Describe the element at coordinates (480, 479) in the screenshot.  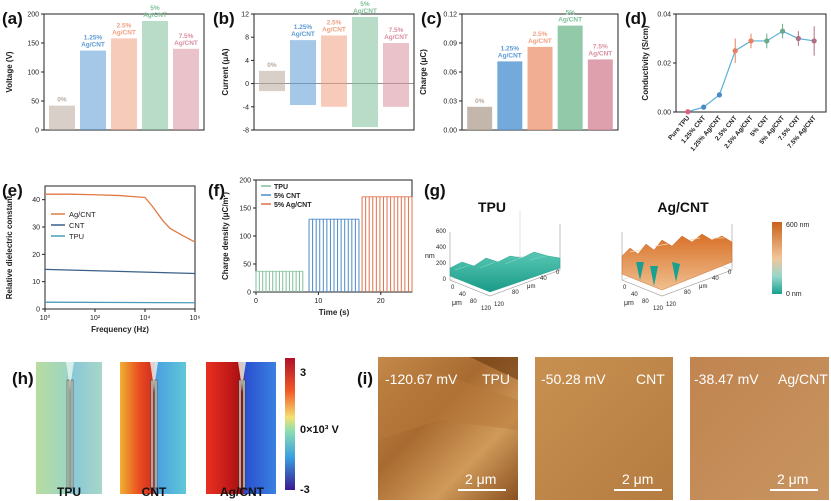
I see `i-scale-tpu: 2 μm` at that location.